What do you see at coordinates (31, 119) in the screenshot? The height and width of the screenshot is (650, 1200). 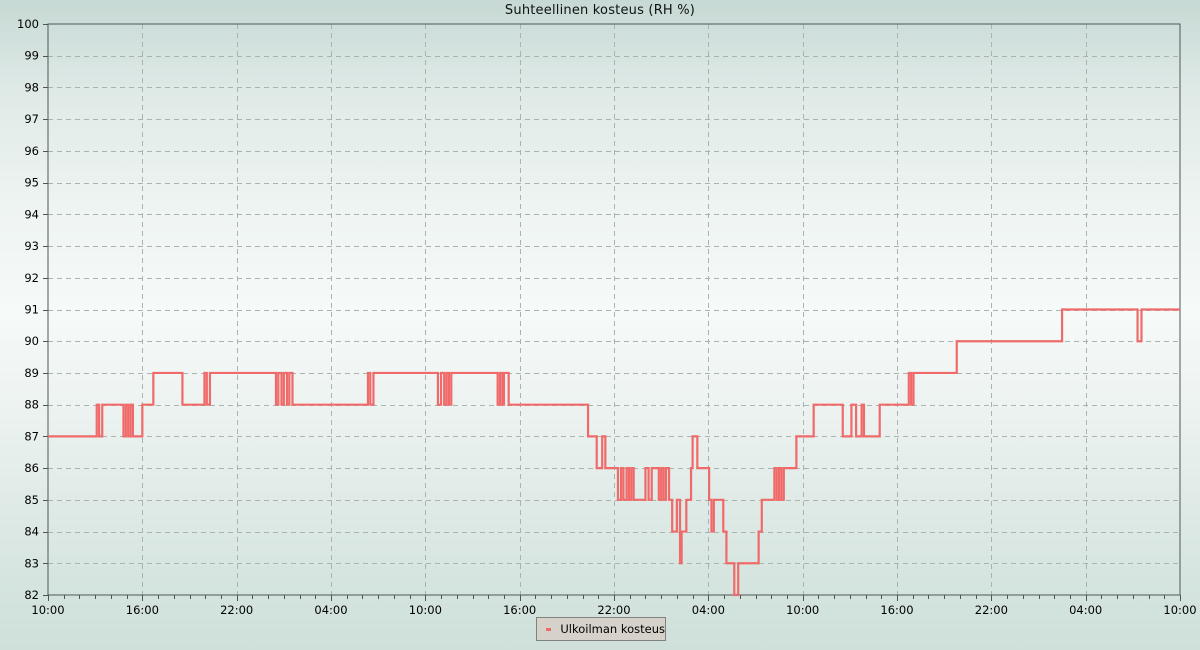 I see `y-tick-label: 97` at bounding box center [31, 119].